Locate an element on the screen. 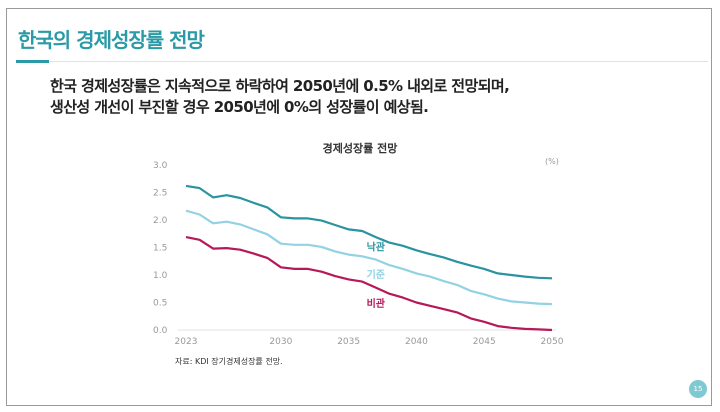  x-tick-label: 2023 is located at coordinates (186, 342).